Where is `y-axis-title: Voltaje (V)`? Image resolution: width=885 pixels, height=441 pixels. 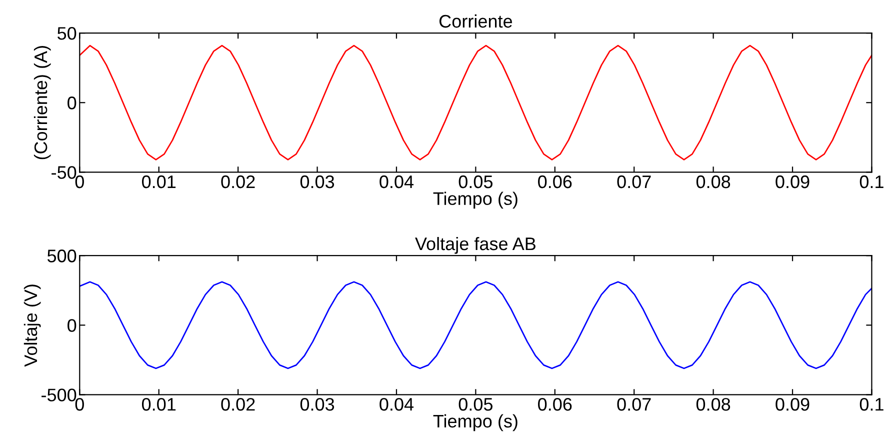 y-axis-title: Voltaje (V) is located at coordinates (32, 325).